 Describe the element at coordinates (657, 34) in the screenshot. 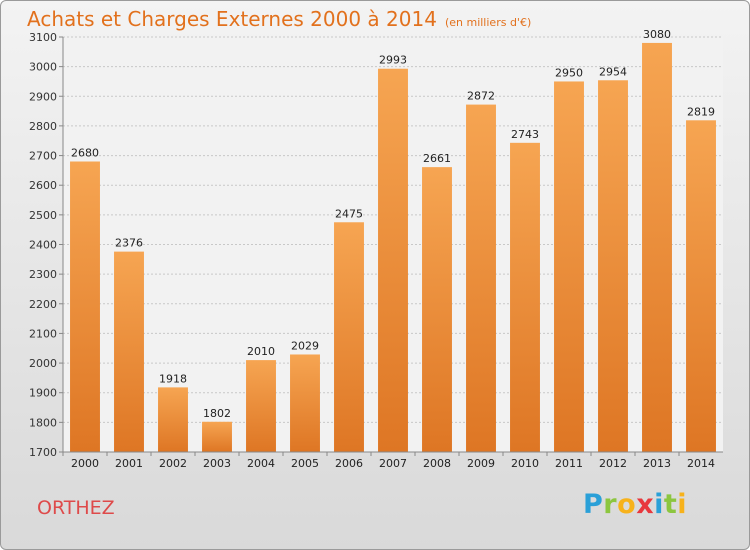

I see `data-label-2013: 3080` at that location.